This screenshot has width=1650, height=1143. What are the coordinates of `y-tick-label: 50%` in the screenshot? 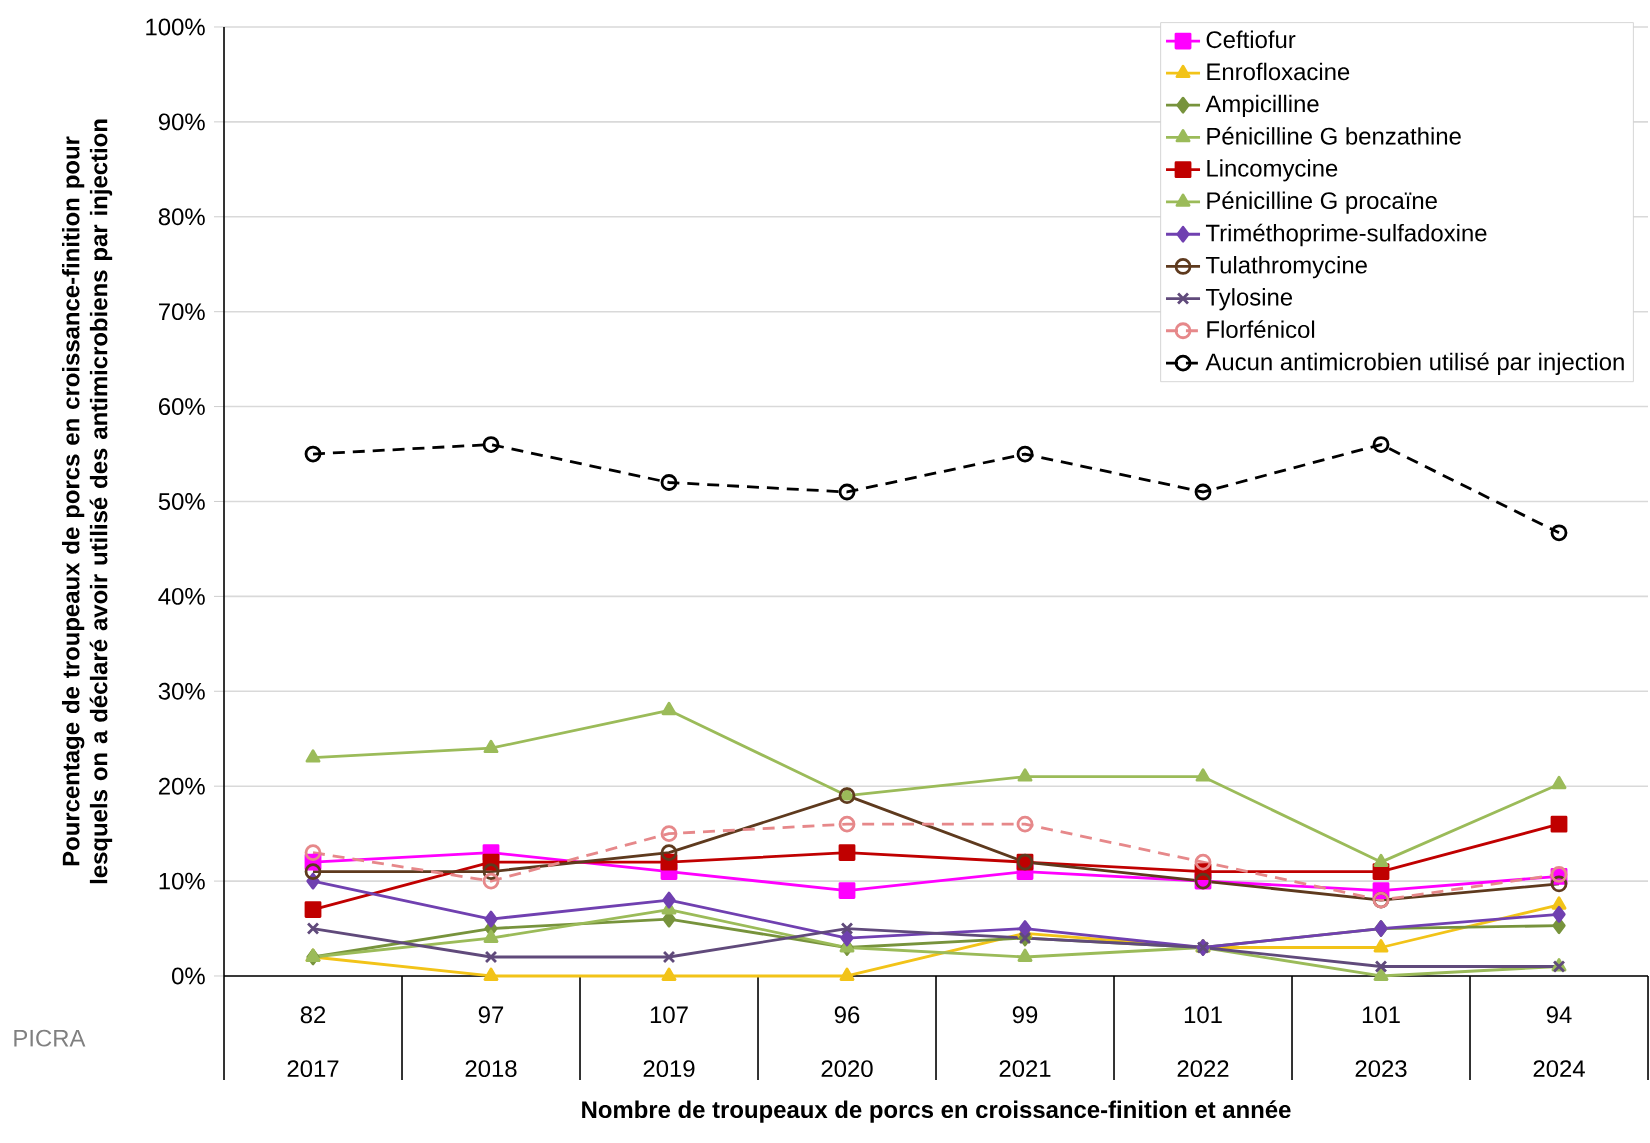 It's located at (181, 501).